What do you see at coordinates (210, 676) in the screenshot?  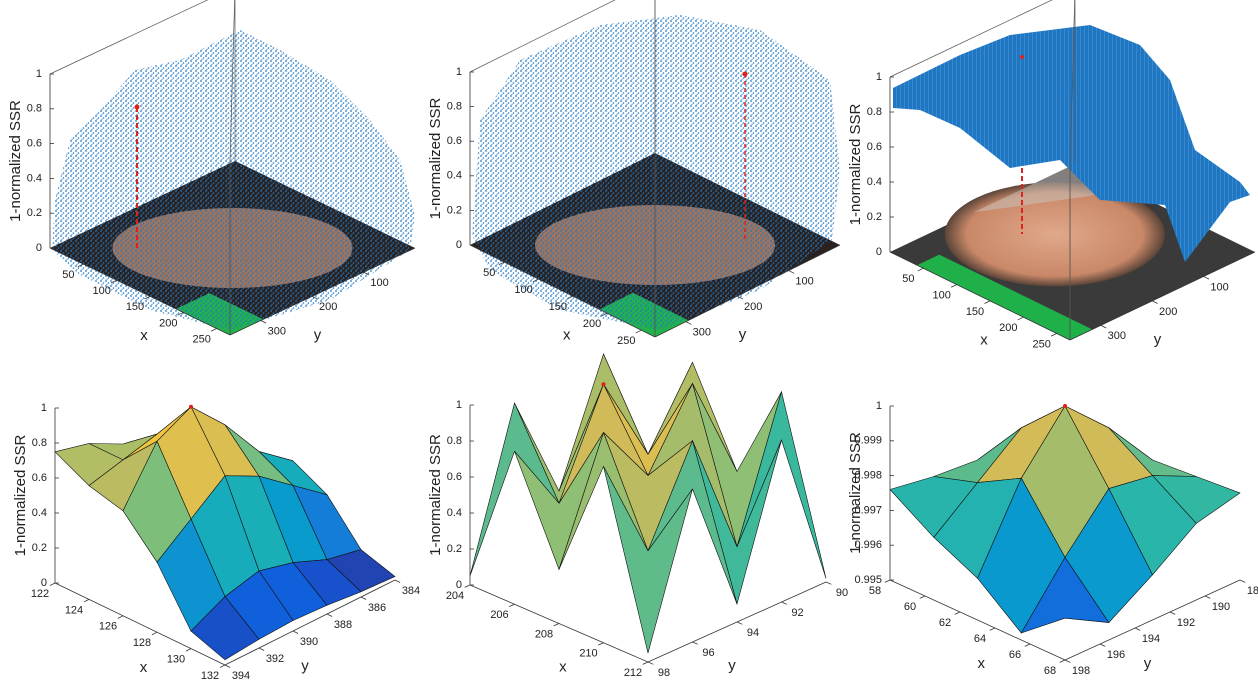 I see `x-tick-label: 132` at bounding box center [210, 676].